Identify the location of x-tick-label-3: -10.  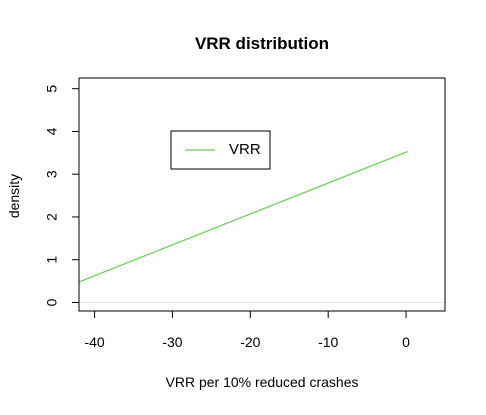
(328, 342).